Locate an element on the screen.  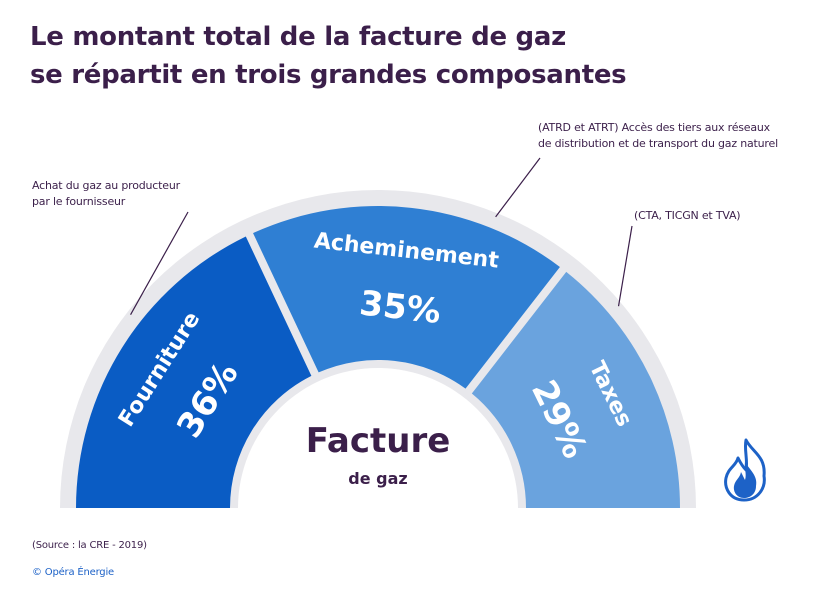
chart-title-line-1: Le montant total de la facture de gaz is located at coordinates (298, 37).